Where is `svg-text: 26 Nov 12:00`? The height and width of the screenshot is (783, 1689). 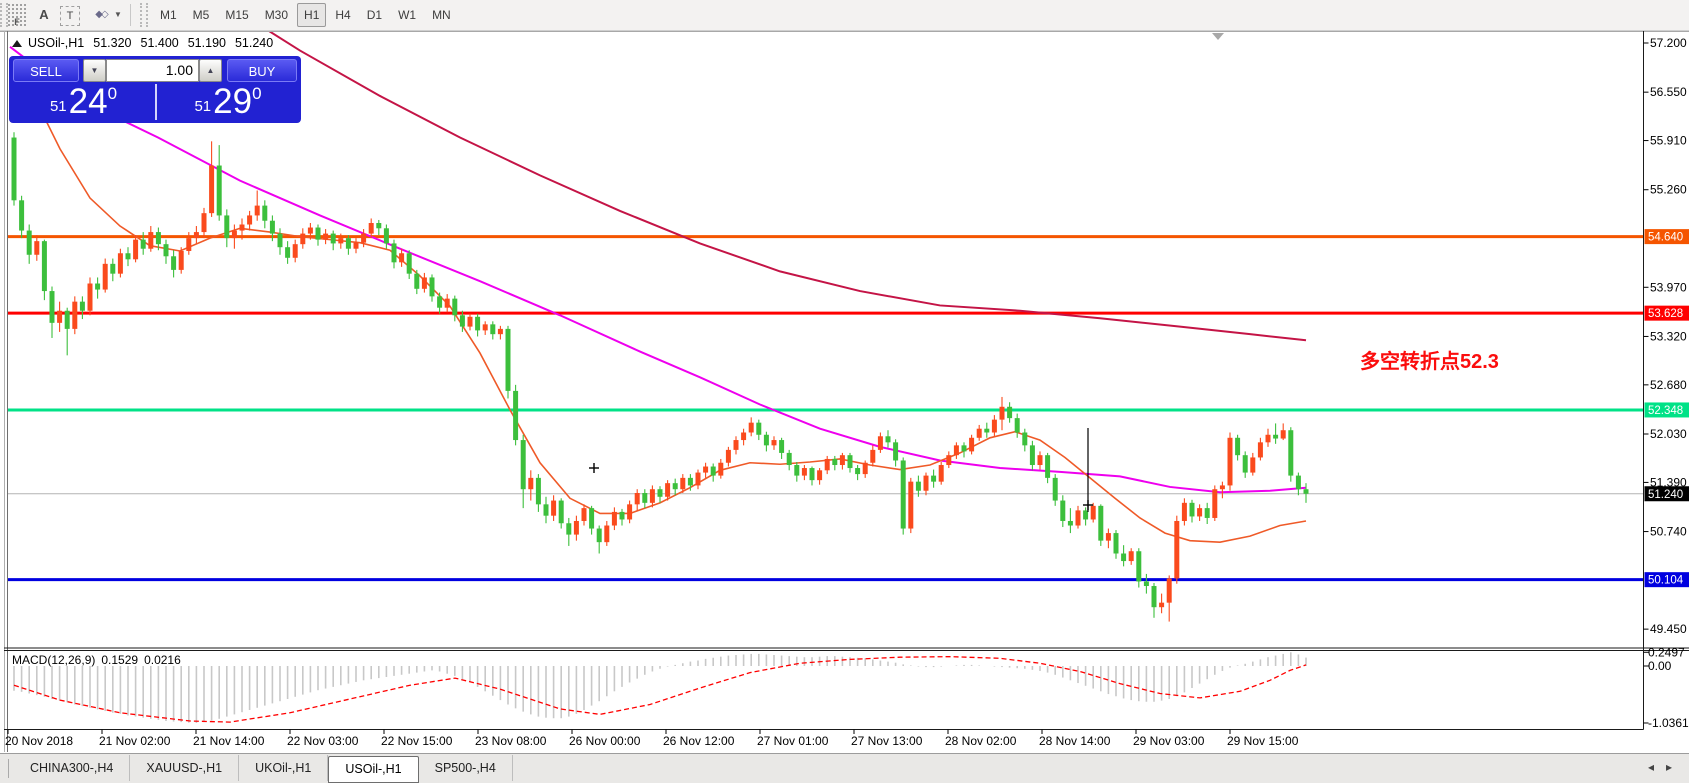
svg-text: 26 Nov 12:00 is located at coordinates (699, 741).